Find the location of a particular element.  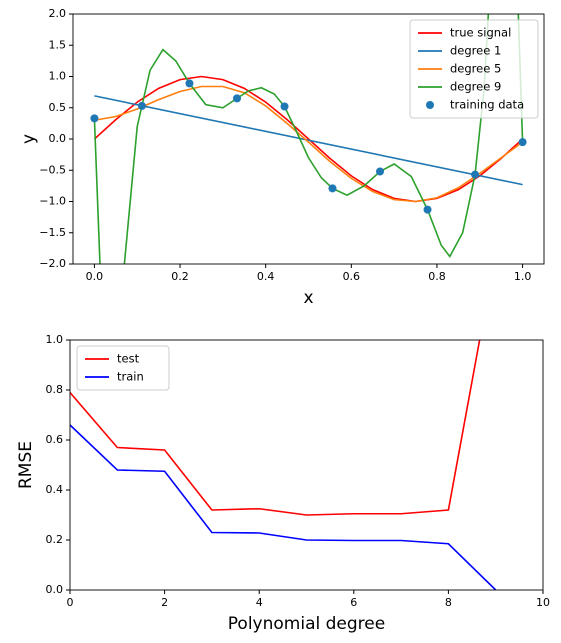

legend-label: degree 5 is located at coordinates (475, 69).